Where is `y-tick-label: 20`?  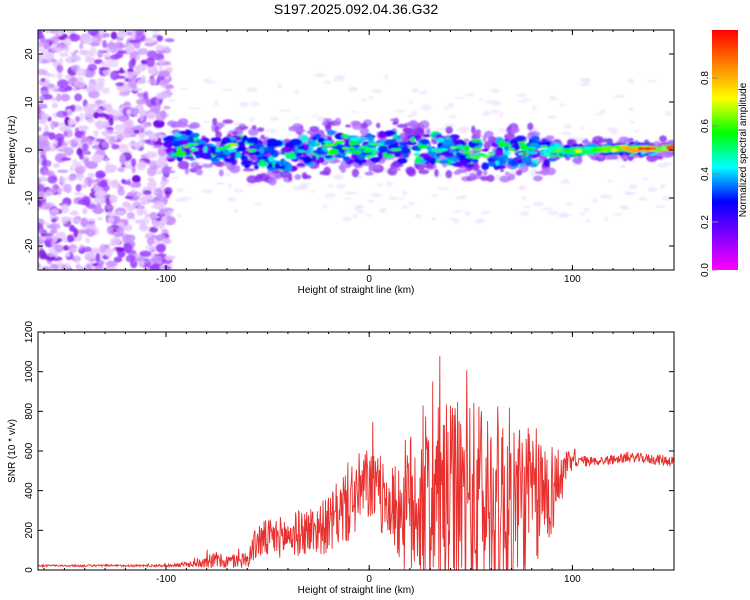
y-tick-label: 20 is located at coordinates (29, 54).